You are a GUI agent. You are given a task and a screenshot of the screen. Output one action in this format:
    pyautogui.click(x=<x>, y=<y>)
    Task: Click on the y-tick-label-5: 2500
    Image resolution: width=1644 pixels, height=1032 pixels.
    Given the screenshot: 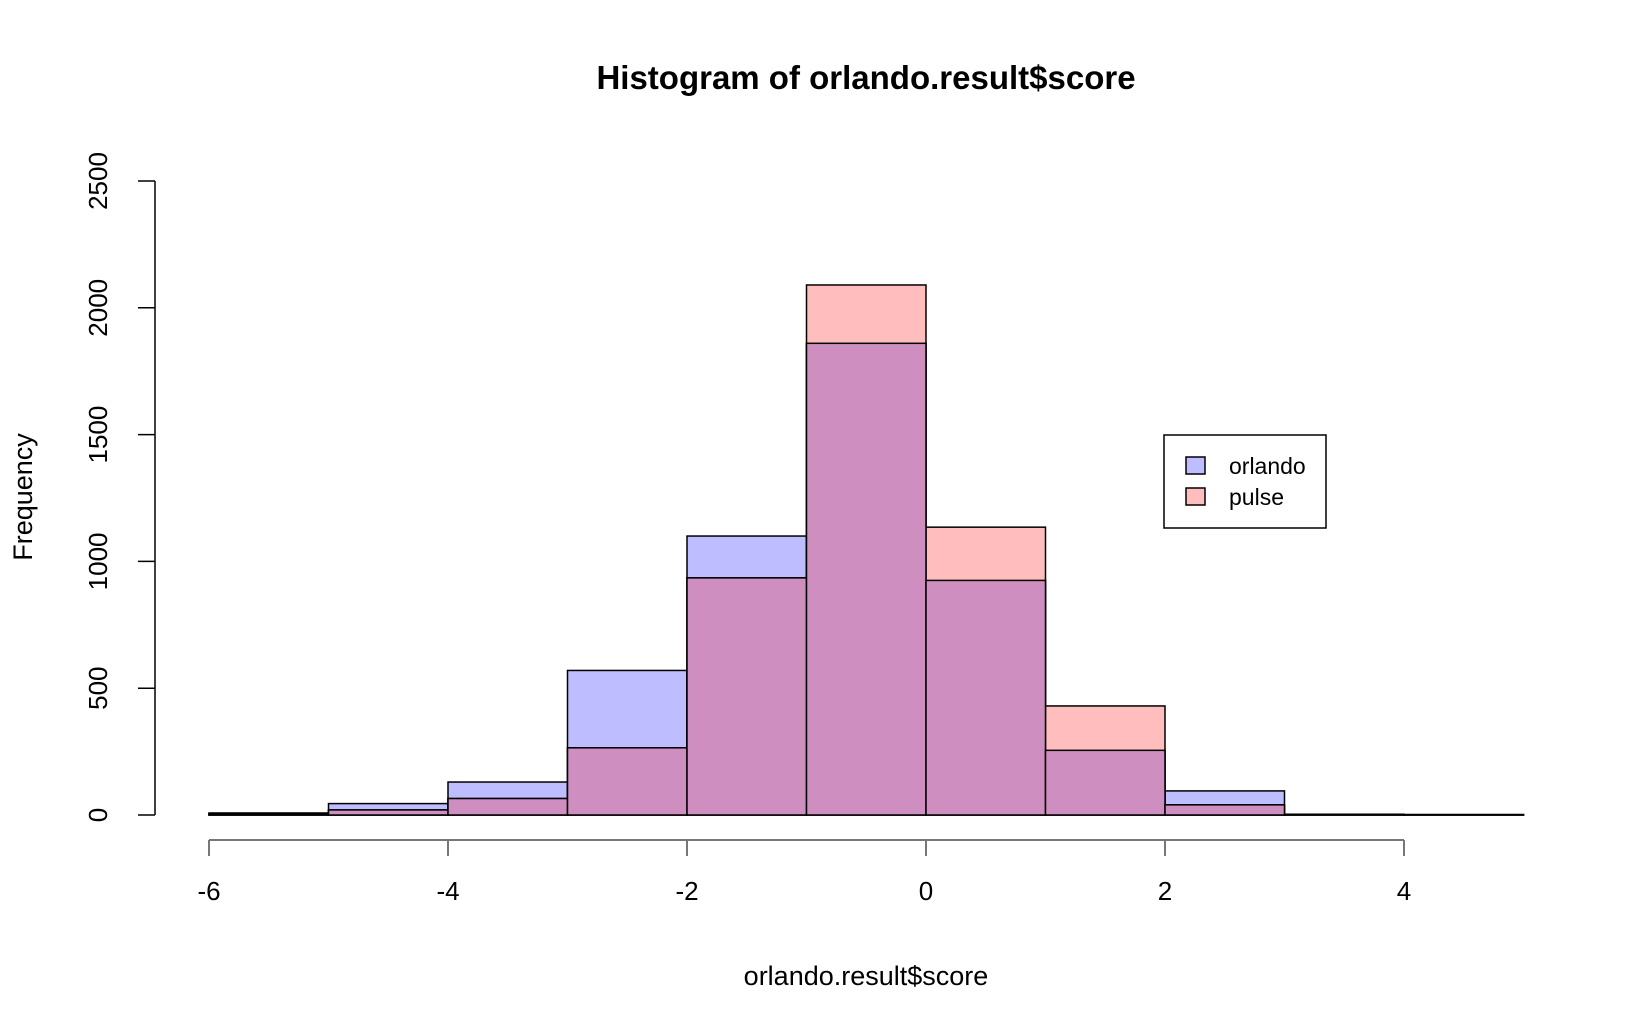 What is the action you would take?
    pyautogui.click(x=98, y=181)
    